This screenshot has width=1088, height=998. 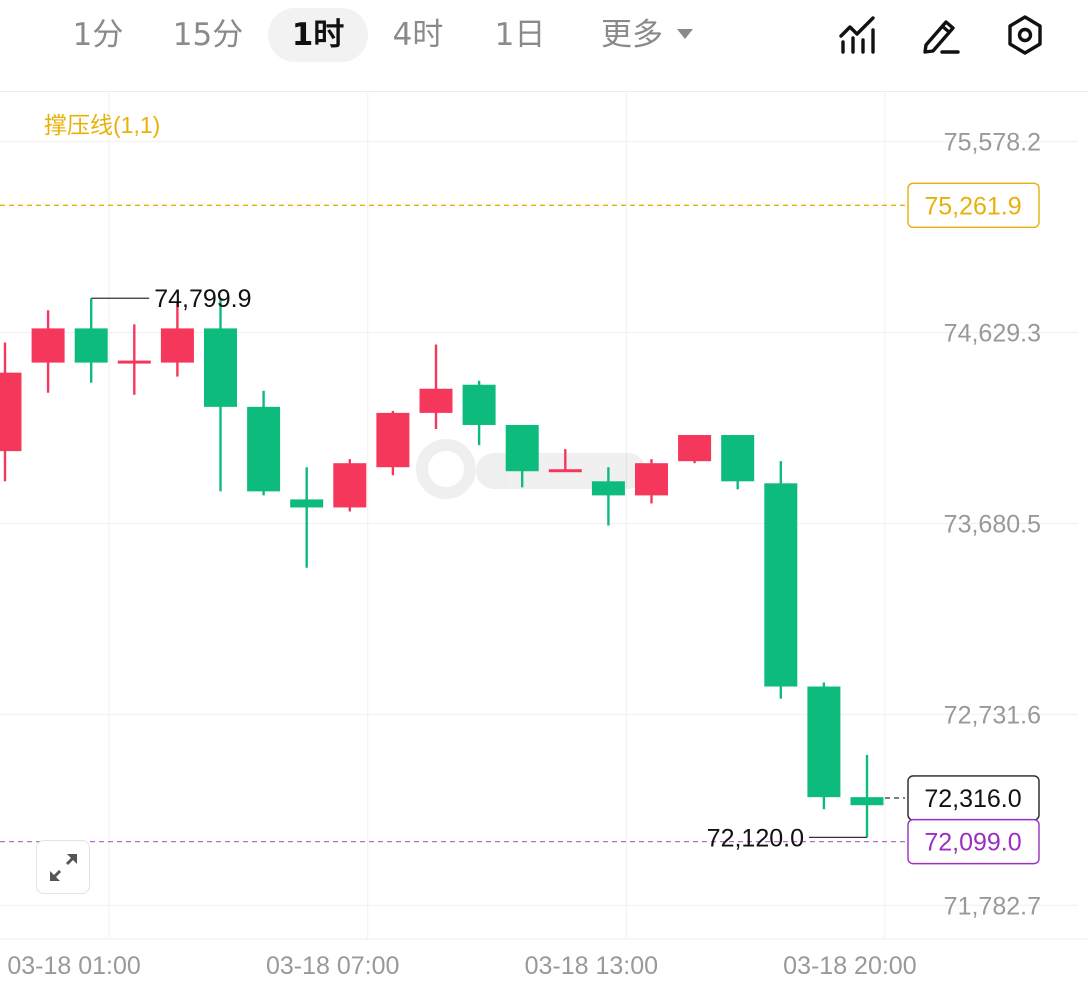 What do you see at coordinates (992, 906) in the screenshot?
I see `y-tick-label: 71,782.7` at bounding box center [992, 906].